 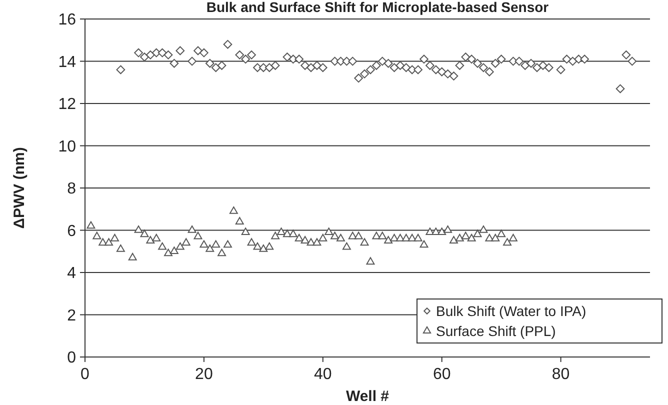 I want to click on y-tick-label: 2, so click(x=71, y=315).